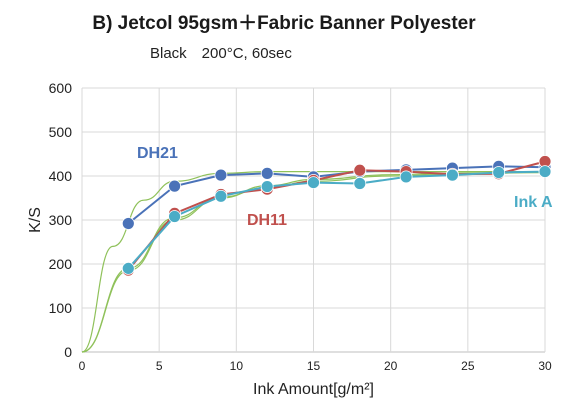 Image resolution: width=568 pixels, height=404 pixels. I want to click on y-tick-label: 600, so click(61, 88).